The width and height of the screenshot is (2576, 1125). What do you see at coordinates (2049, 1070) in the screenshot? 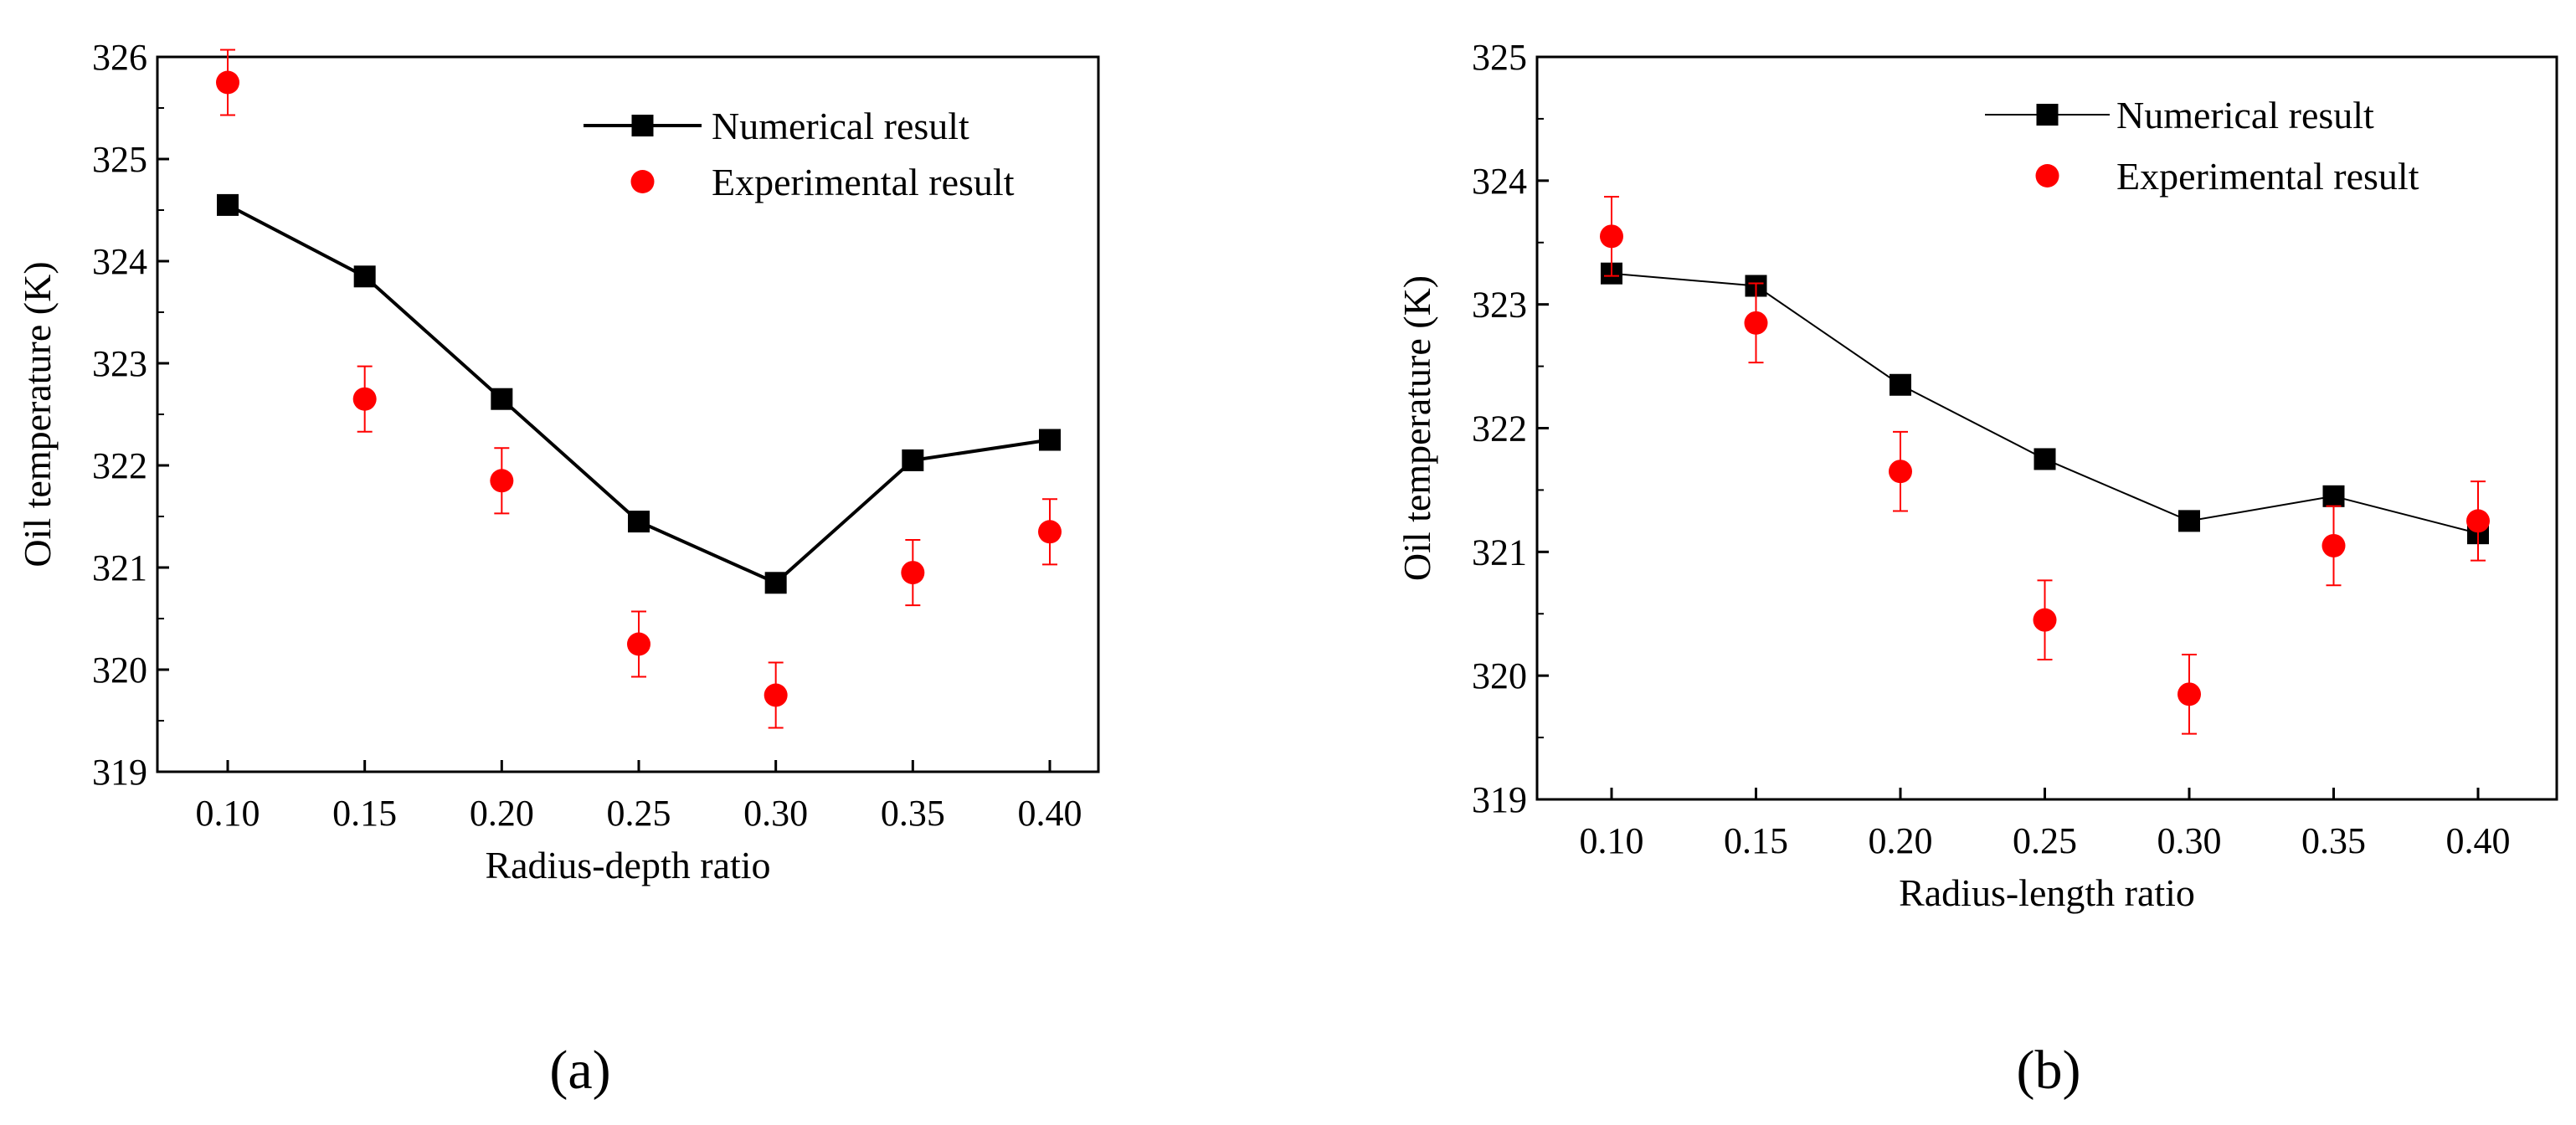
I see `panel-label-b: (b)` at bounding box center [2049, 1070].